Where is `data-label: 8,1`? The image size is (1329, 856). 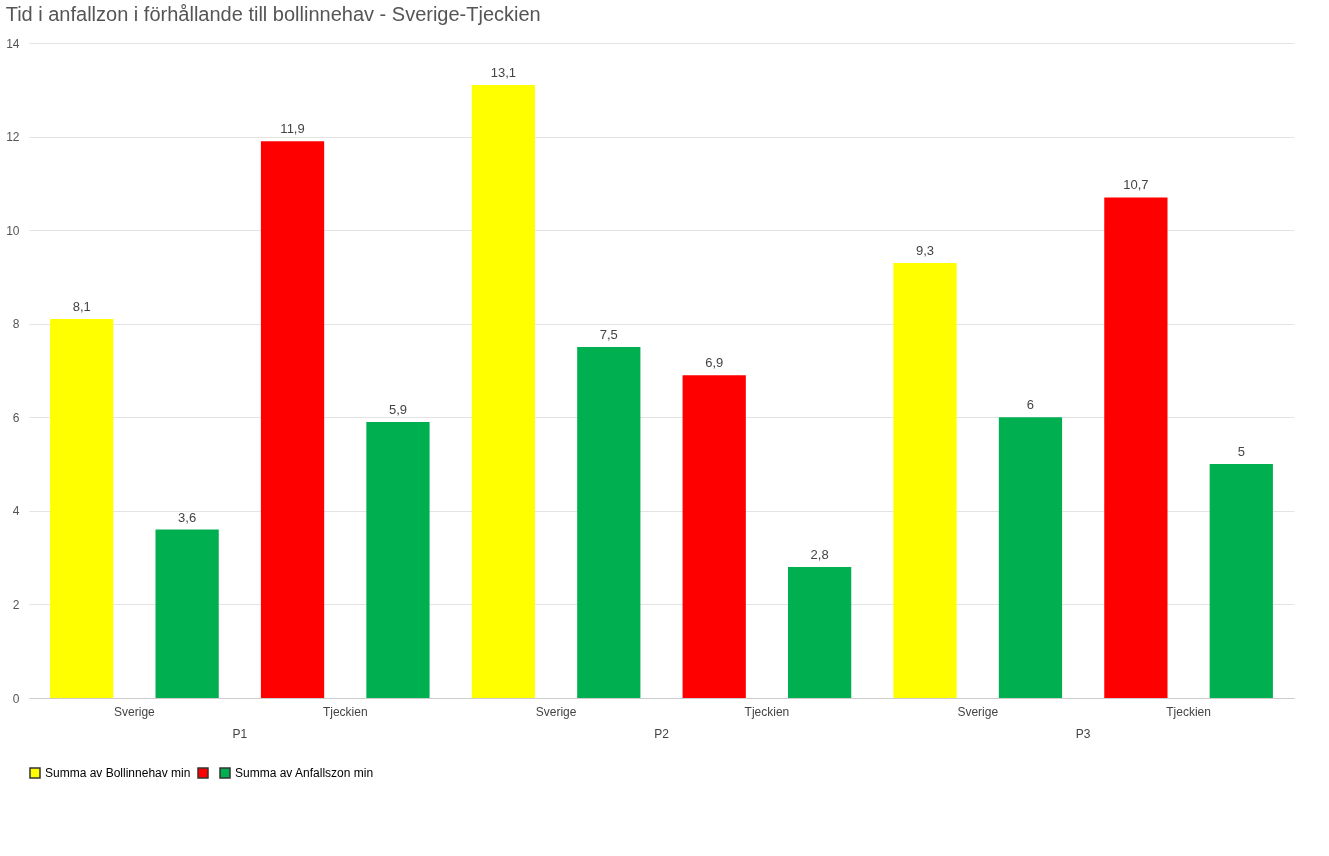
data-label: 8,1 is located at coordinates (81, 307).